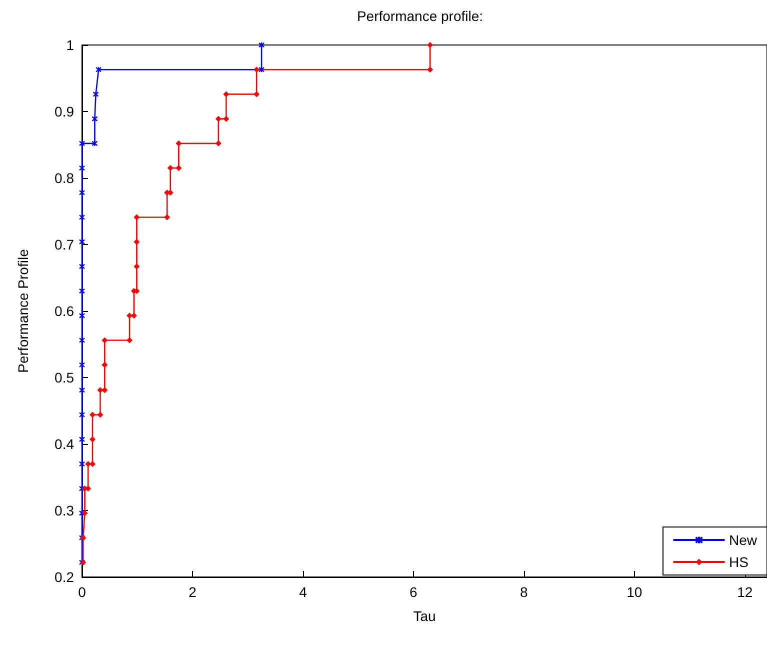 The image size is (767, 652). Describe the element at coordinates (303, 592) in the screenshot. I see `x-tick-label: 4` at that location.